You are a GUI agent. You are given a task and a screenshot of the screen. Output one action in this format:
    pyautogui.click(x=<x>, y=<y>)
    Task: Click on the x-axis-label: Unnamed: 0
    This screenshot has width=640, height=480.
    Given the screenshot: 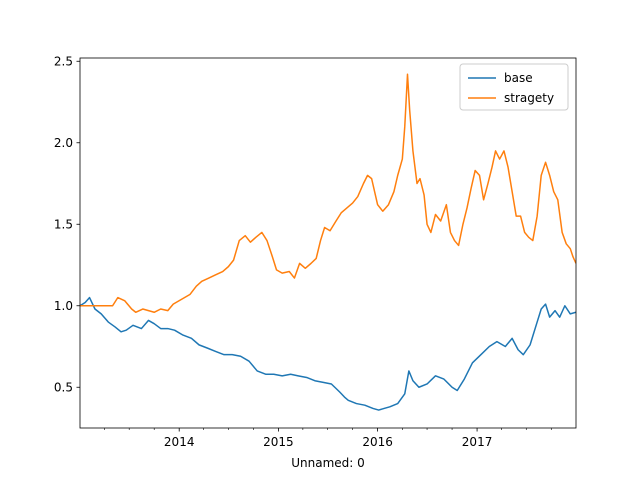 What is the action you would take?
    pyautogui.click(x=328, y=463)
    